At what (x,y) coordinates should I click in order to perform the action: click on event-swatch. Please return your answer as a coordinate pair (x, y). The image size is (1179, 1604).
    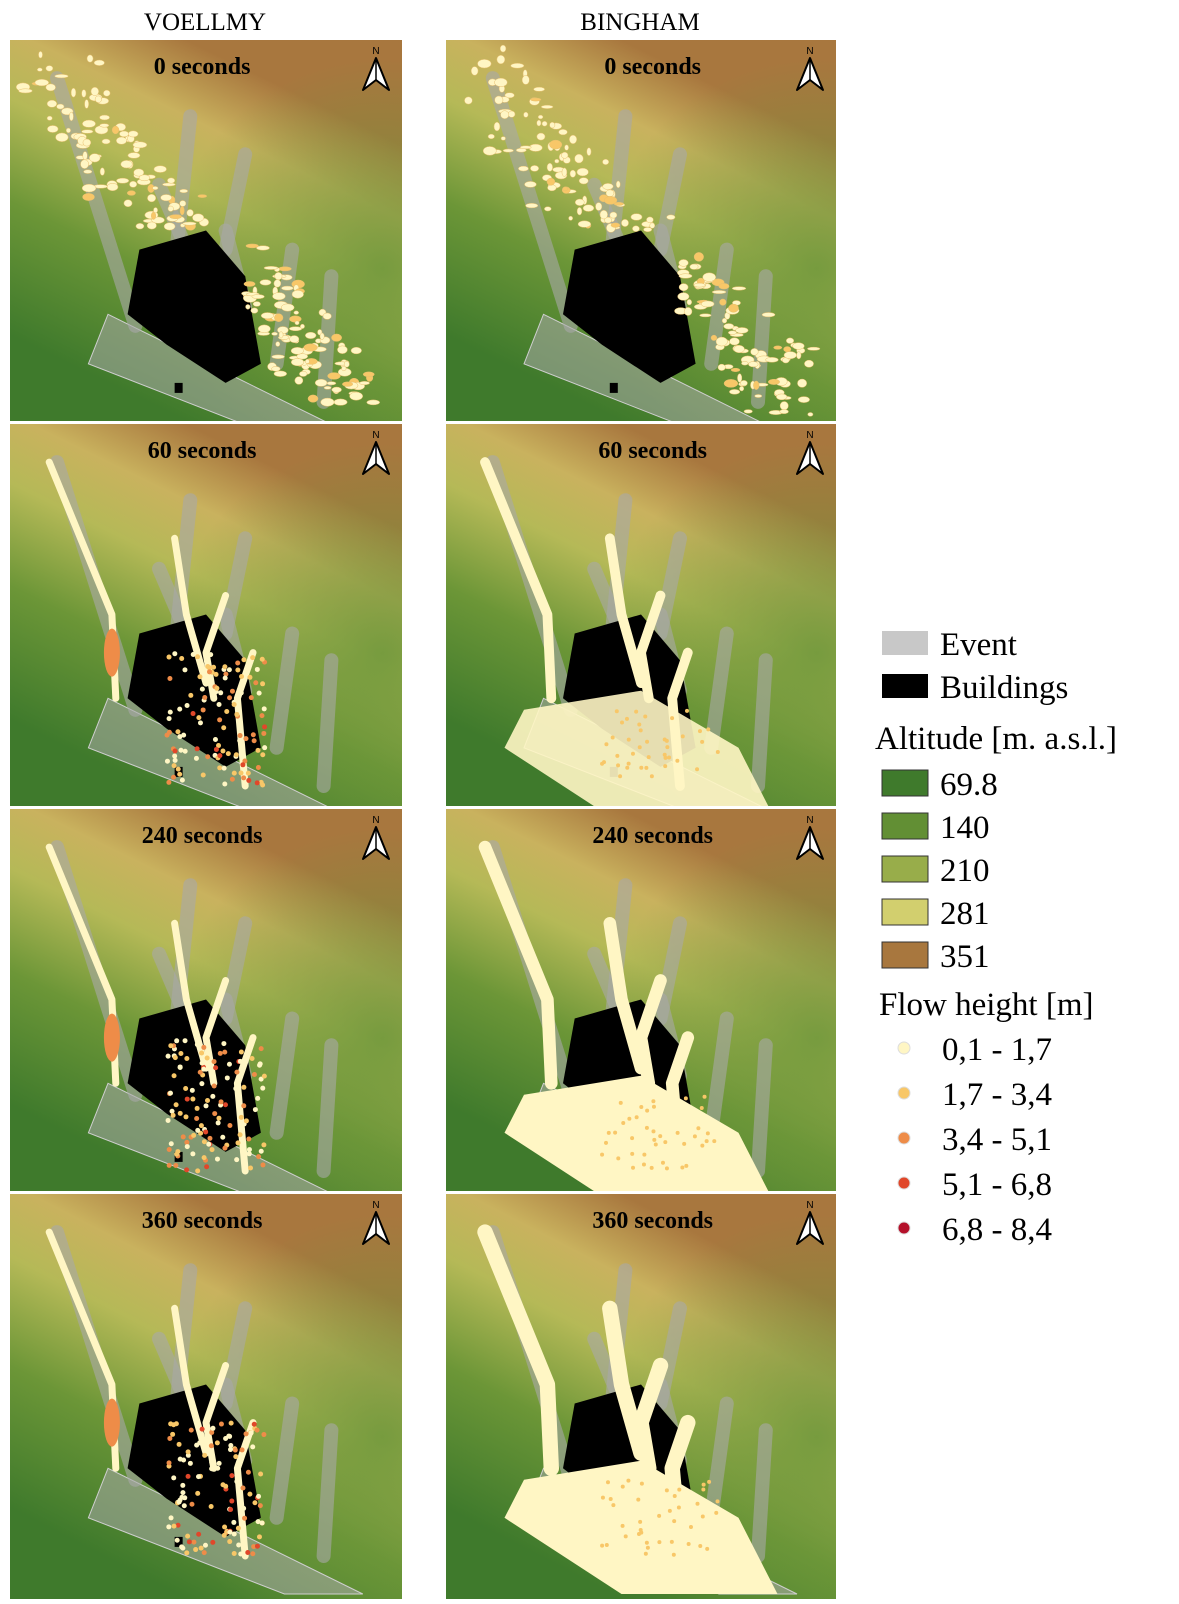
    Looking at the image, I should click on (905, 643).